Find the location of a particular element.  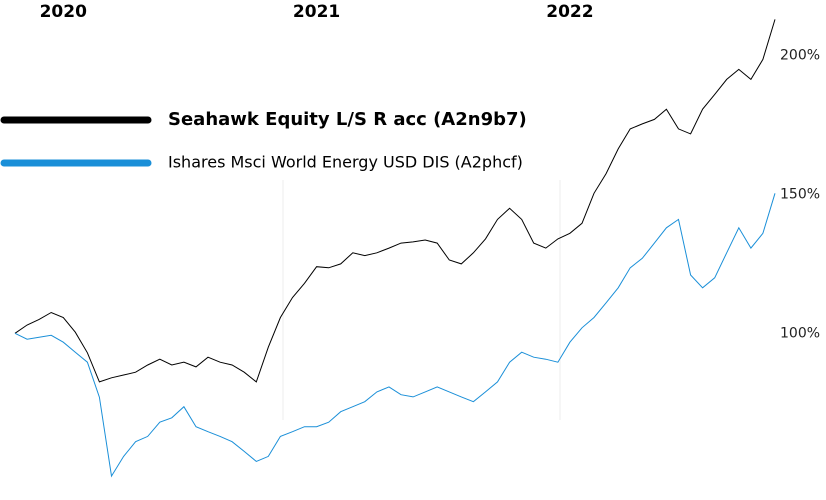

y-tick-label: 200% is located at coordinates (800, 56).